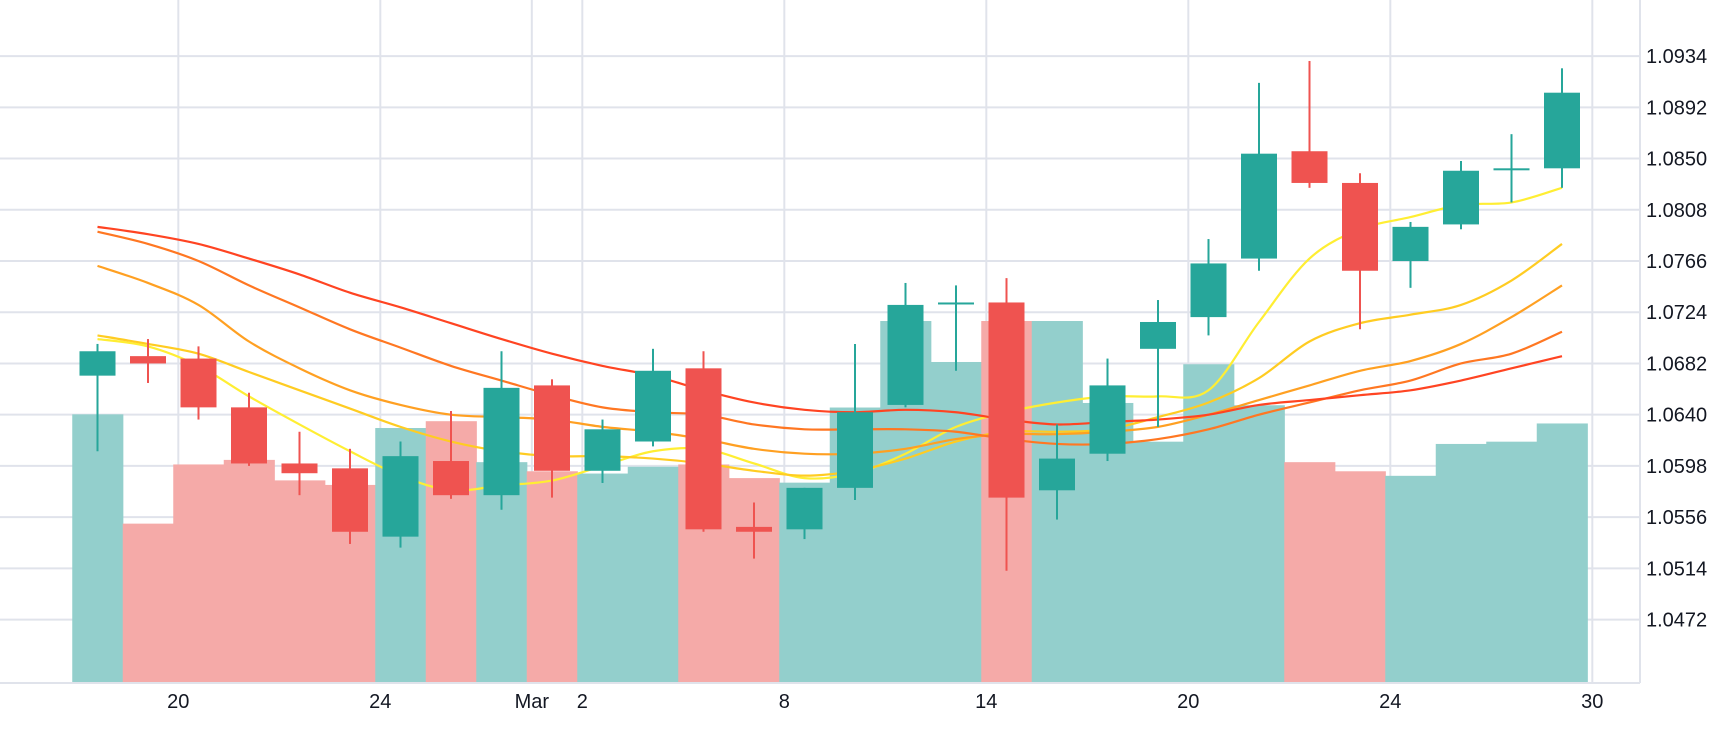 The height and width of the screenshot is (730, 1730). What do you see at coordinates (1676, 569) in the screenshot?
I see `y-tick-label: 1.0514` at bounding box center [1676, 569].